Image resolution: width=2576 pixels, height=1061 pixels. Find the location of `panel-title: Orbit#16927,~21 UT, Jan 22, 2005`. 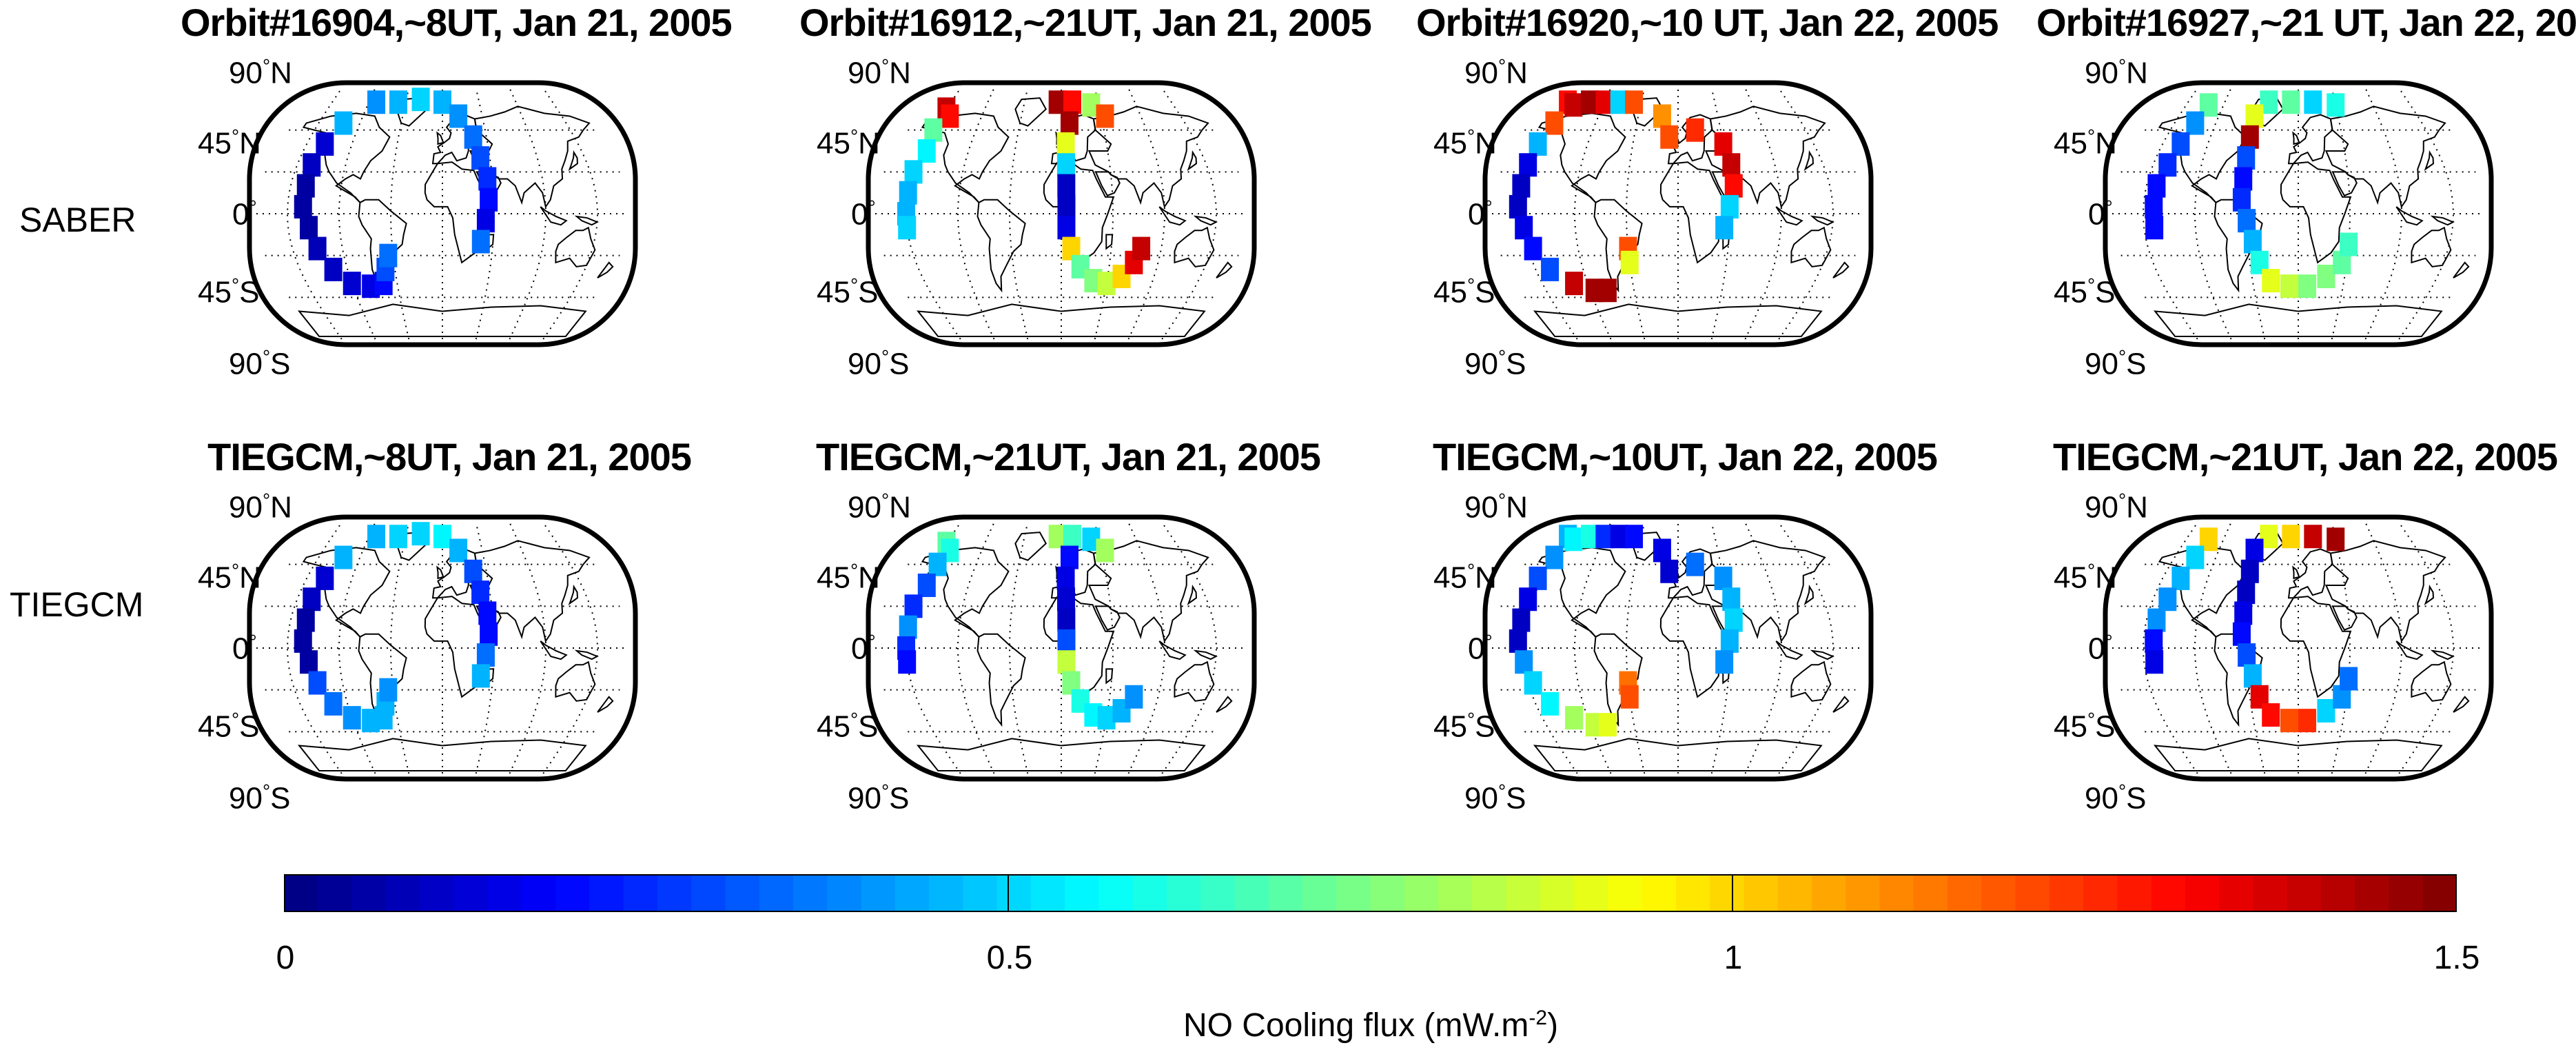

panel-title: Orbit#16927,~21 UT, Jan 22, 2005 is located at coordinates (2306, 23).